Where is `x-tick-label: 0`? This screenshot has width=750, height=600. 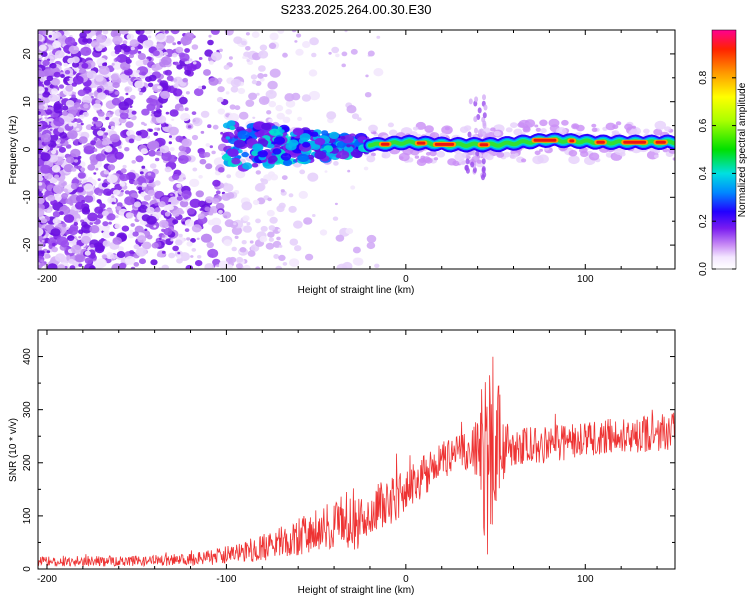
x-tick-label: 0 is located at coordinates (406, 579).